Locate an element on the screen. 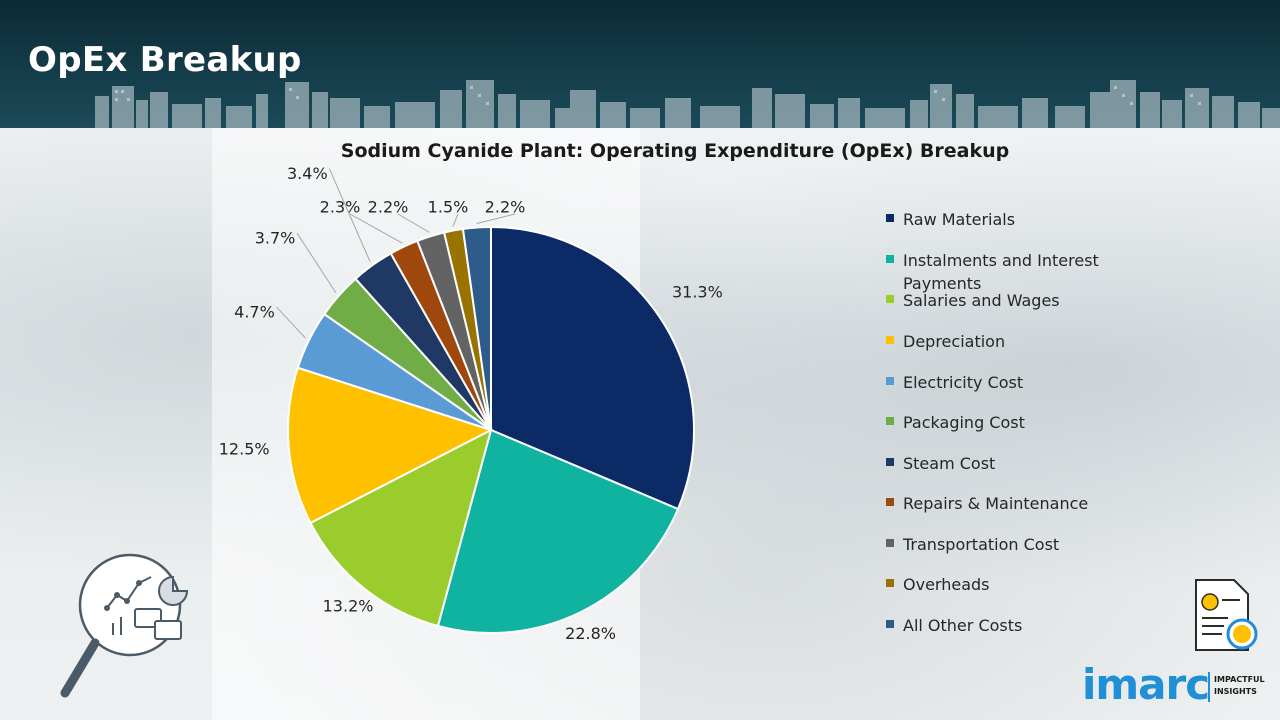 Image resolution: width=1280 pixels, height=720 pixels. brand-logo: imarc IMPACTFUL INSIGHTS is located at coordinates (1177, 685).